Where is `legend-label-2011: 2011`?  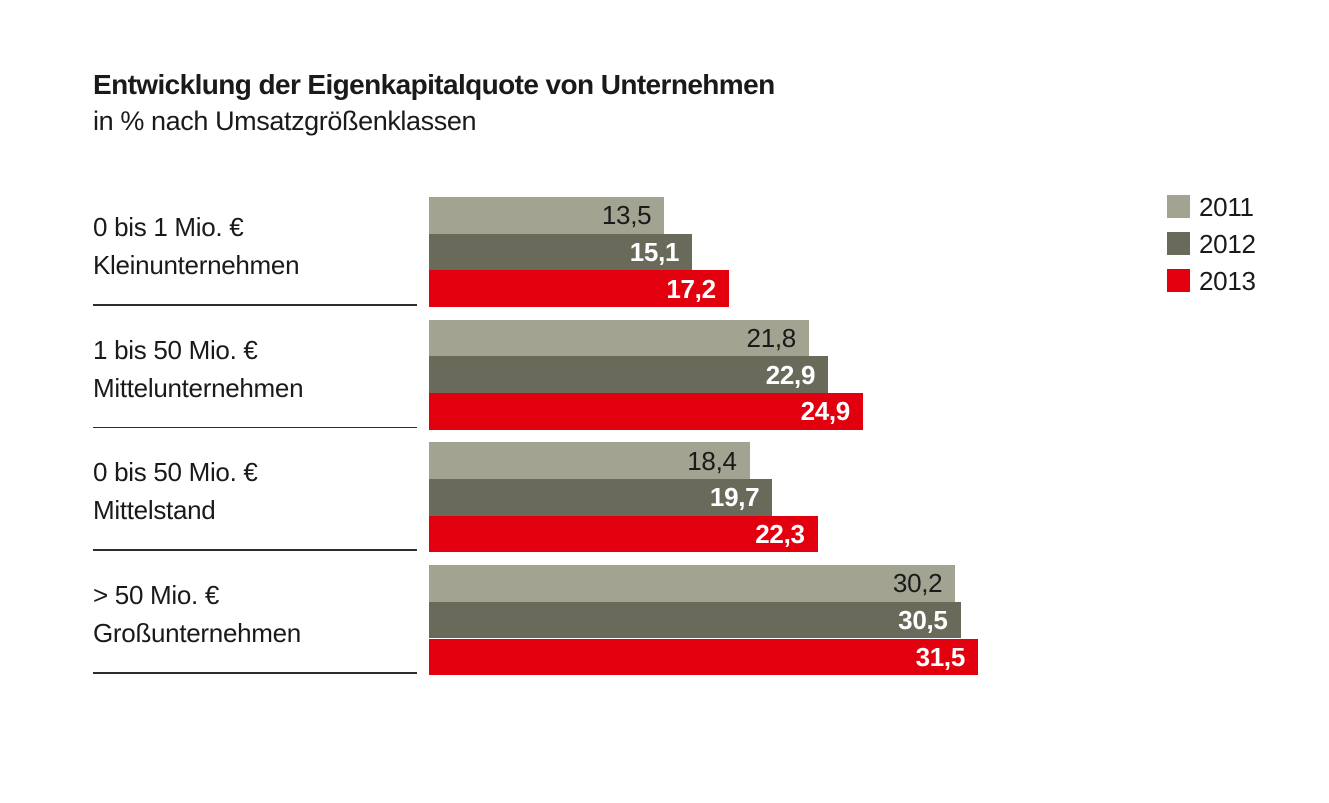
legend-label-2011: 2011 is located at coordinates (1226, 206).